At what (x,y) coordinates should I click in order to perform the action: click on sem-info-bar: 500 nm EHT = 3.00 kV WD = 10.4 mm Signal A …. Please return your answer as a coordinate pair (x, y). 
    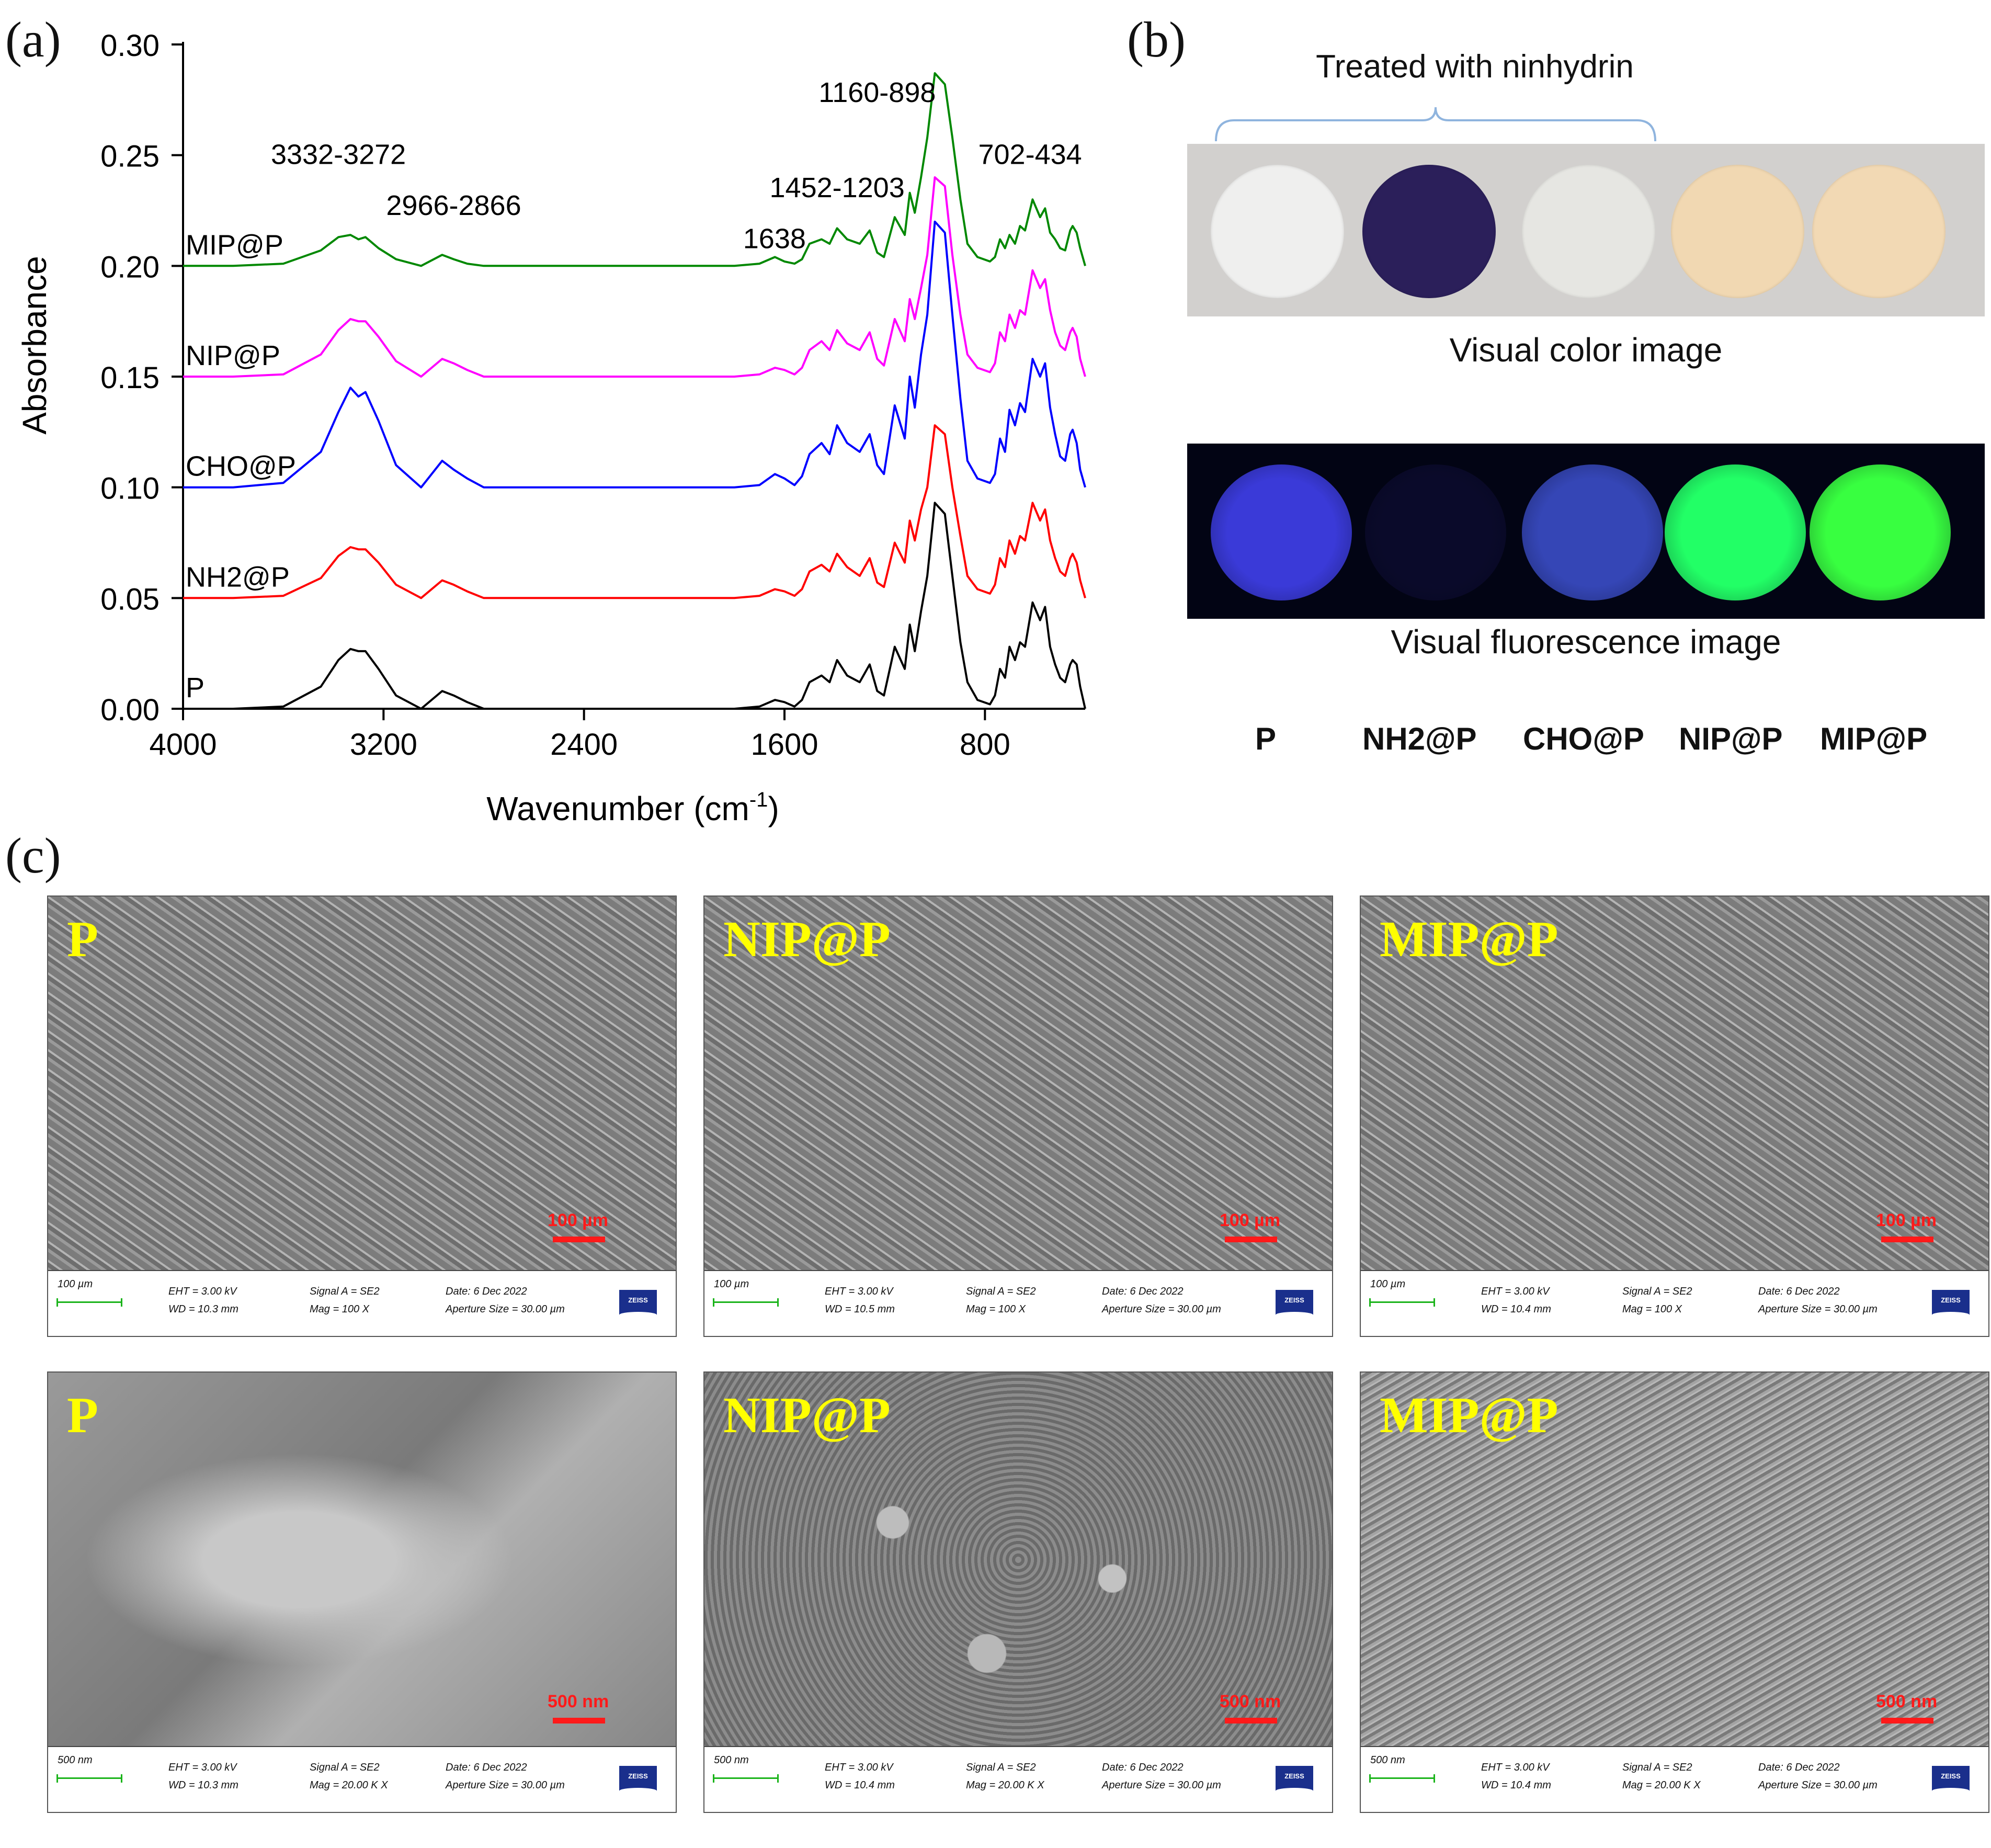
    Looking at the image, I should click on (1675, 1779).